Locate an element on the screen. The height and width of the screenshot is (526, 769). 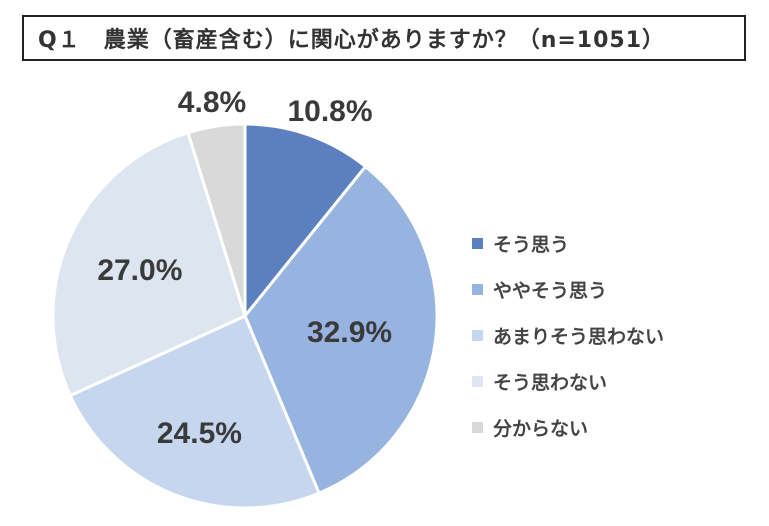
pie-label-3: 27.0% is located at coordinates (139, 270).